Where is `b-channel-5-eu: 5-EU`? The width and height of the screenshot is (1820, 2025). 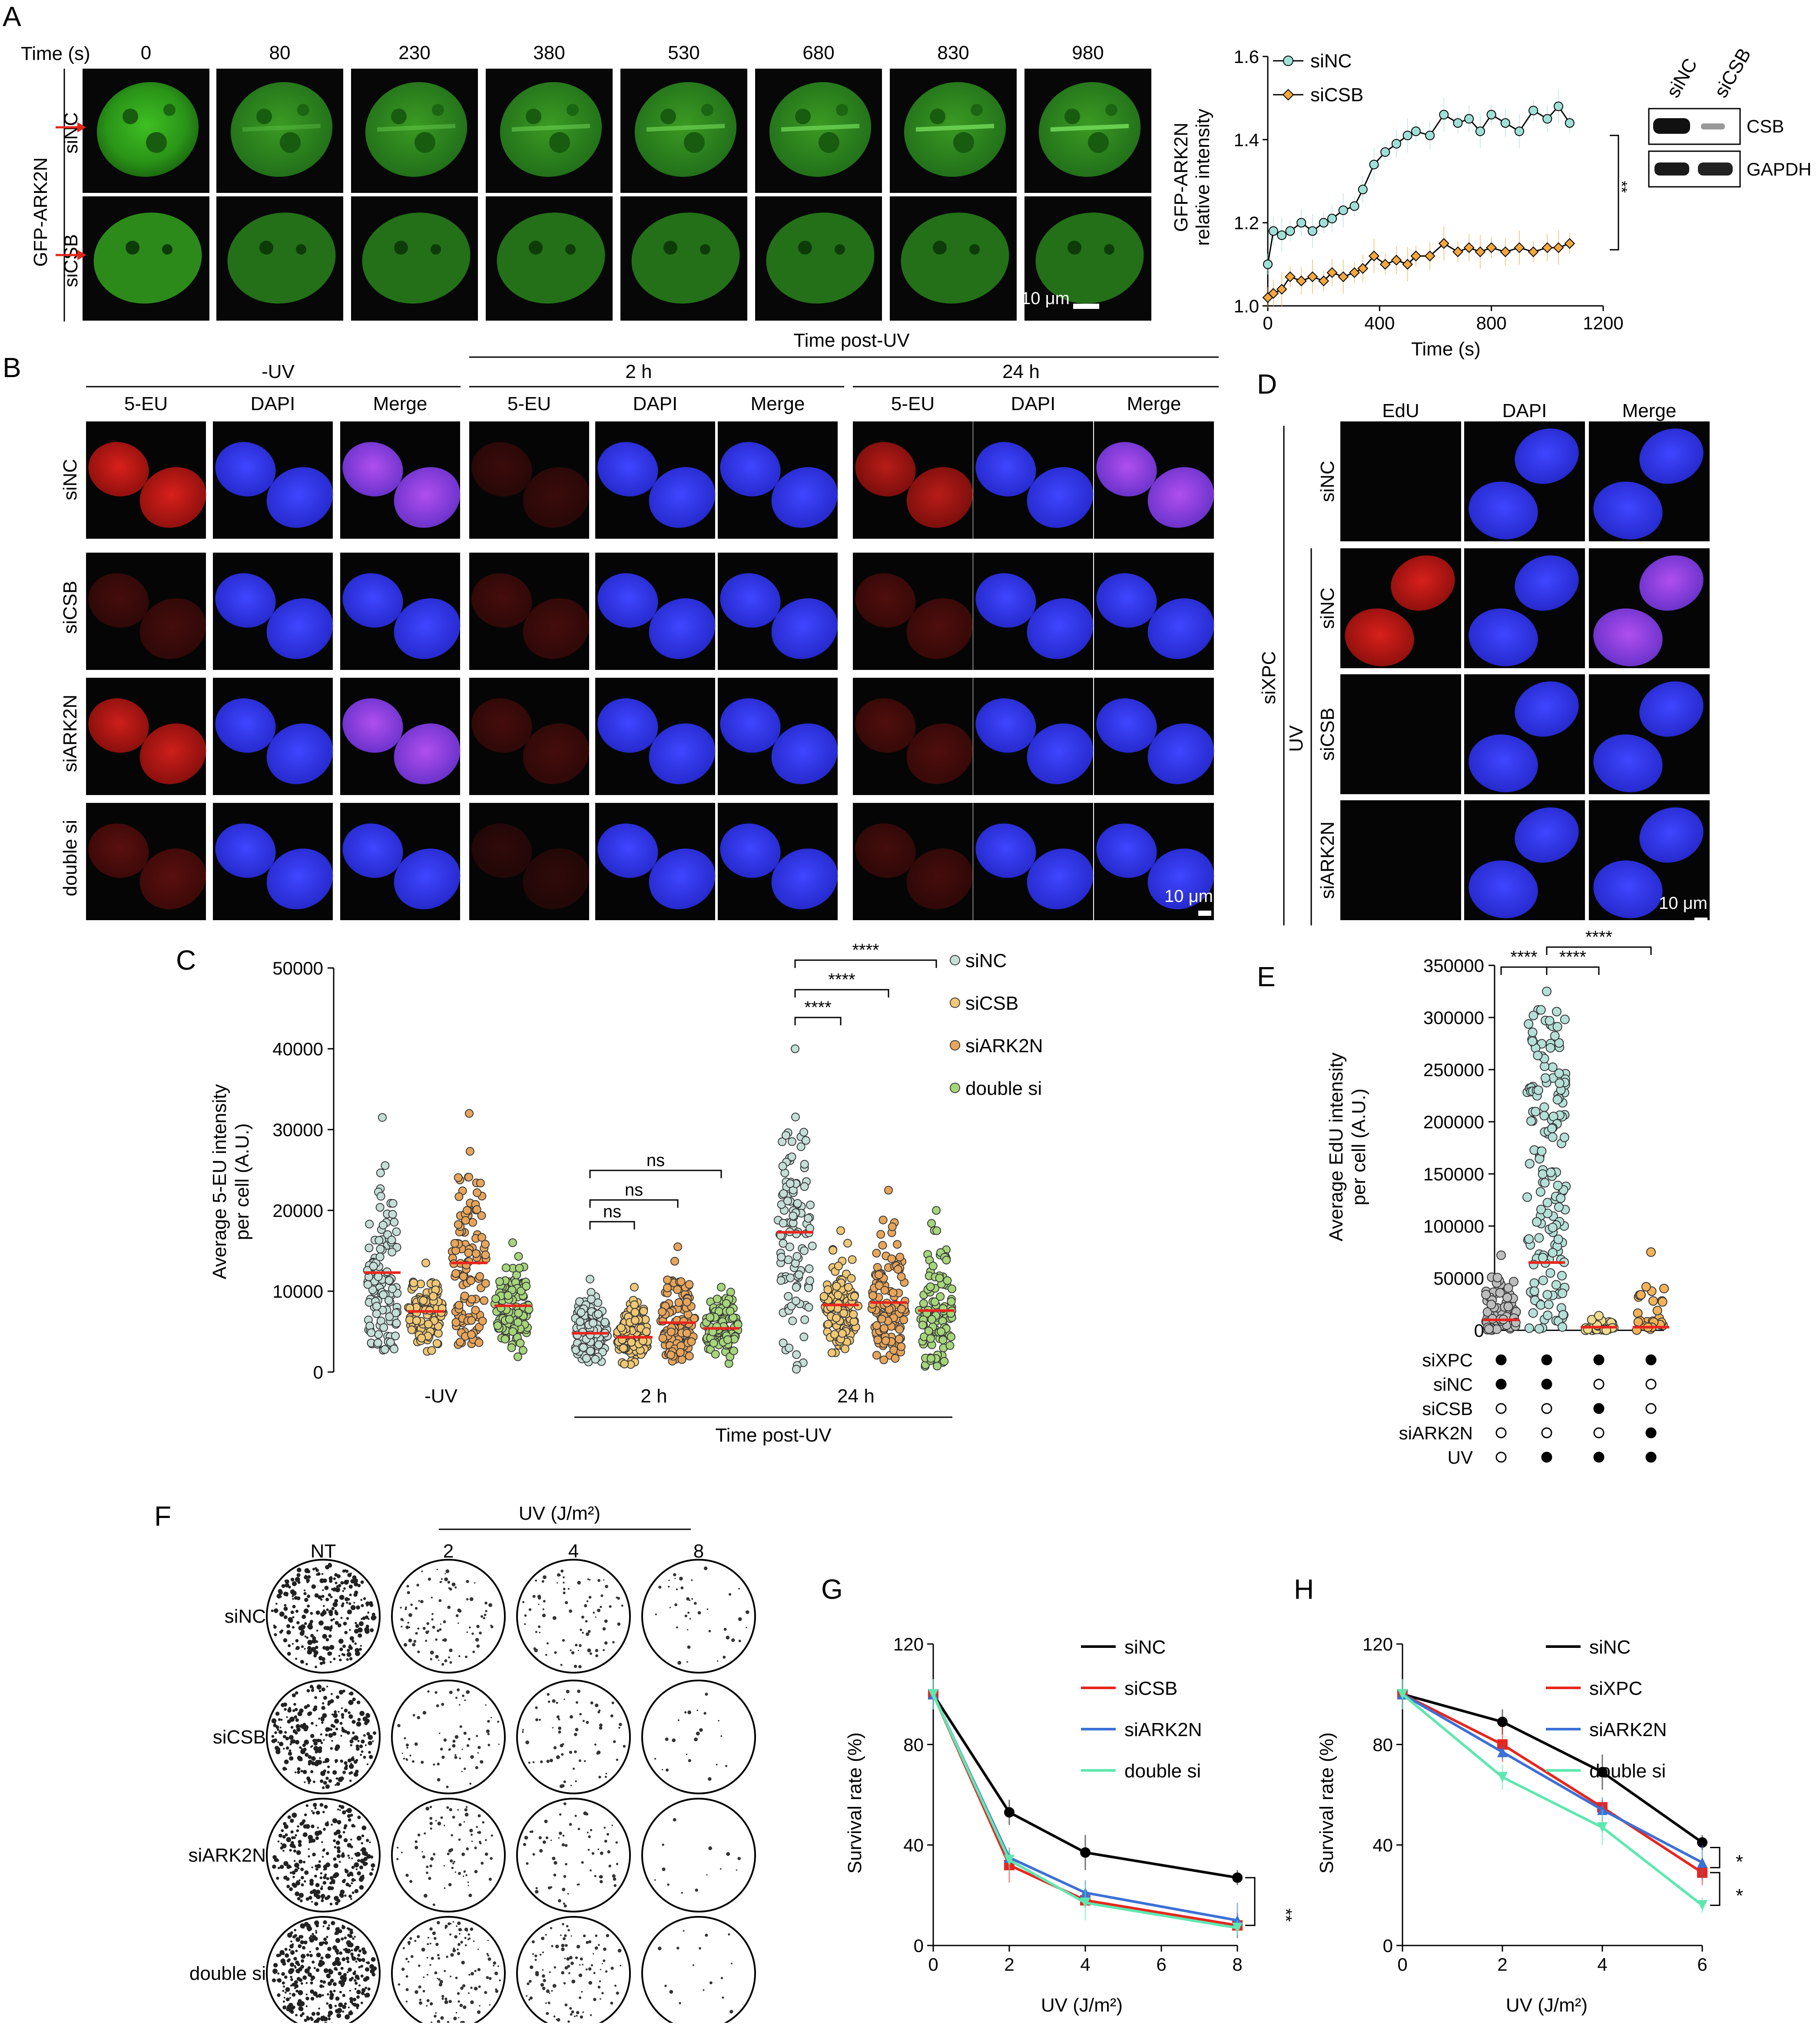 b-channel-5-eu: 5-EU is located at coordinates (529, 403).